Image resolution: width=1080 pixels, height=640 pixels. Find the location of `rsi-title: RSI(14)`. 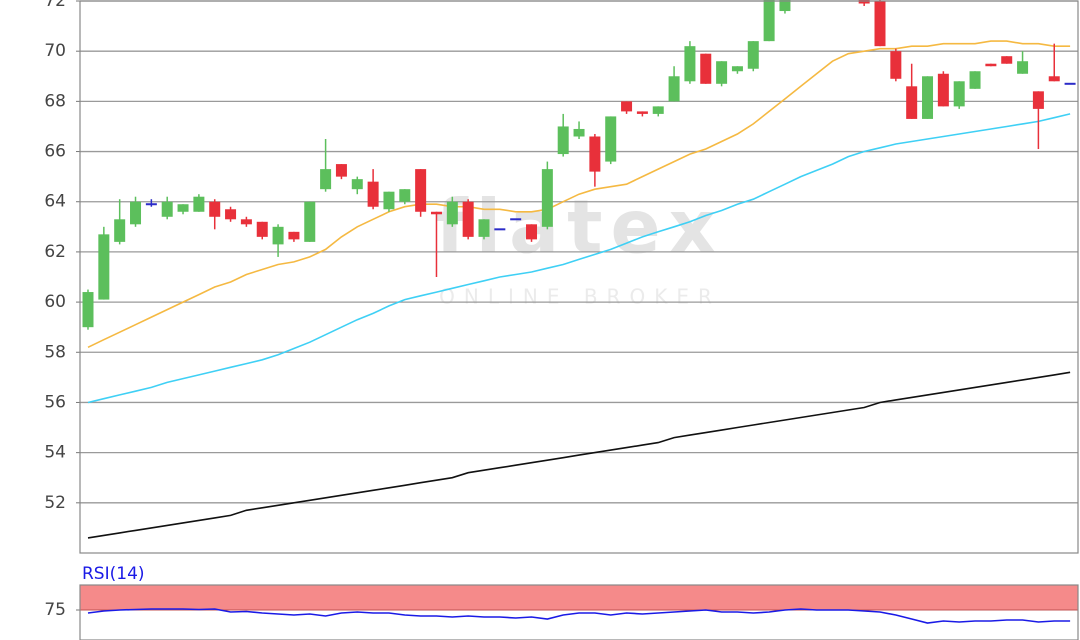

rsi-title: RSI(14) is located at coordinates (113, 574).